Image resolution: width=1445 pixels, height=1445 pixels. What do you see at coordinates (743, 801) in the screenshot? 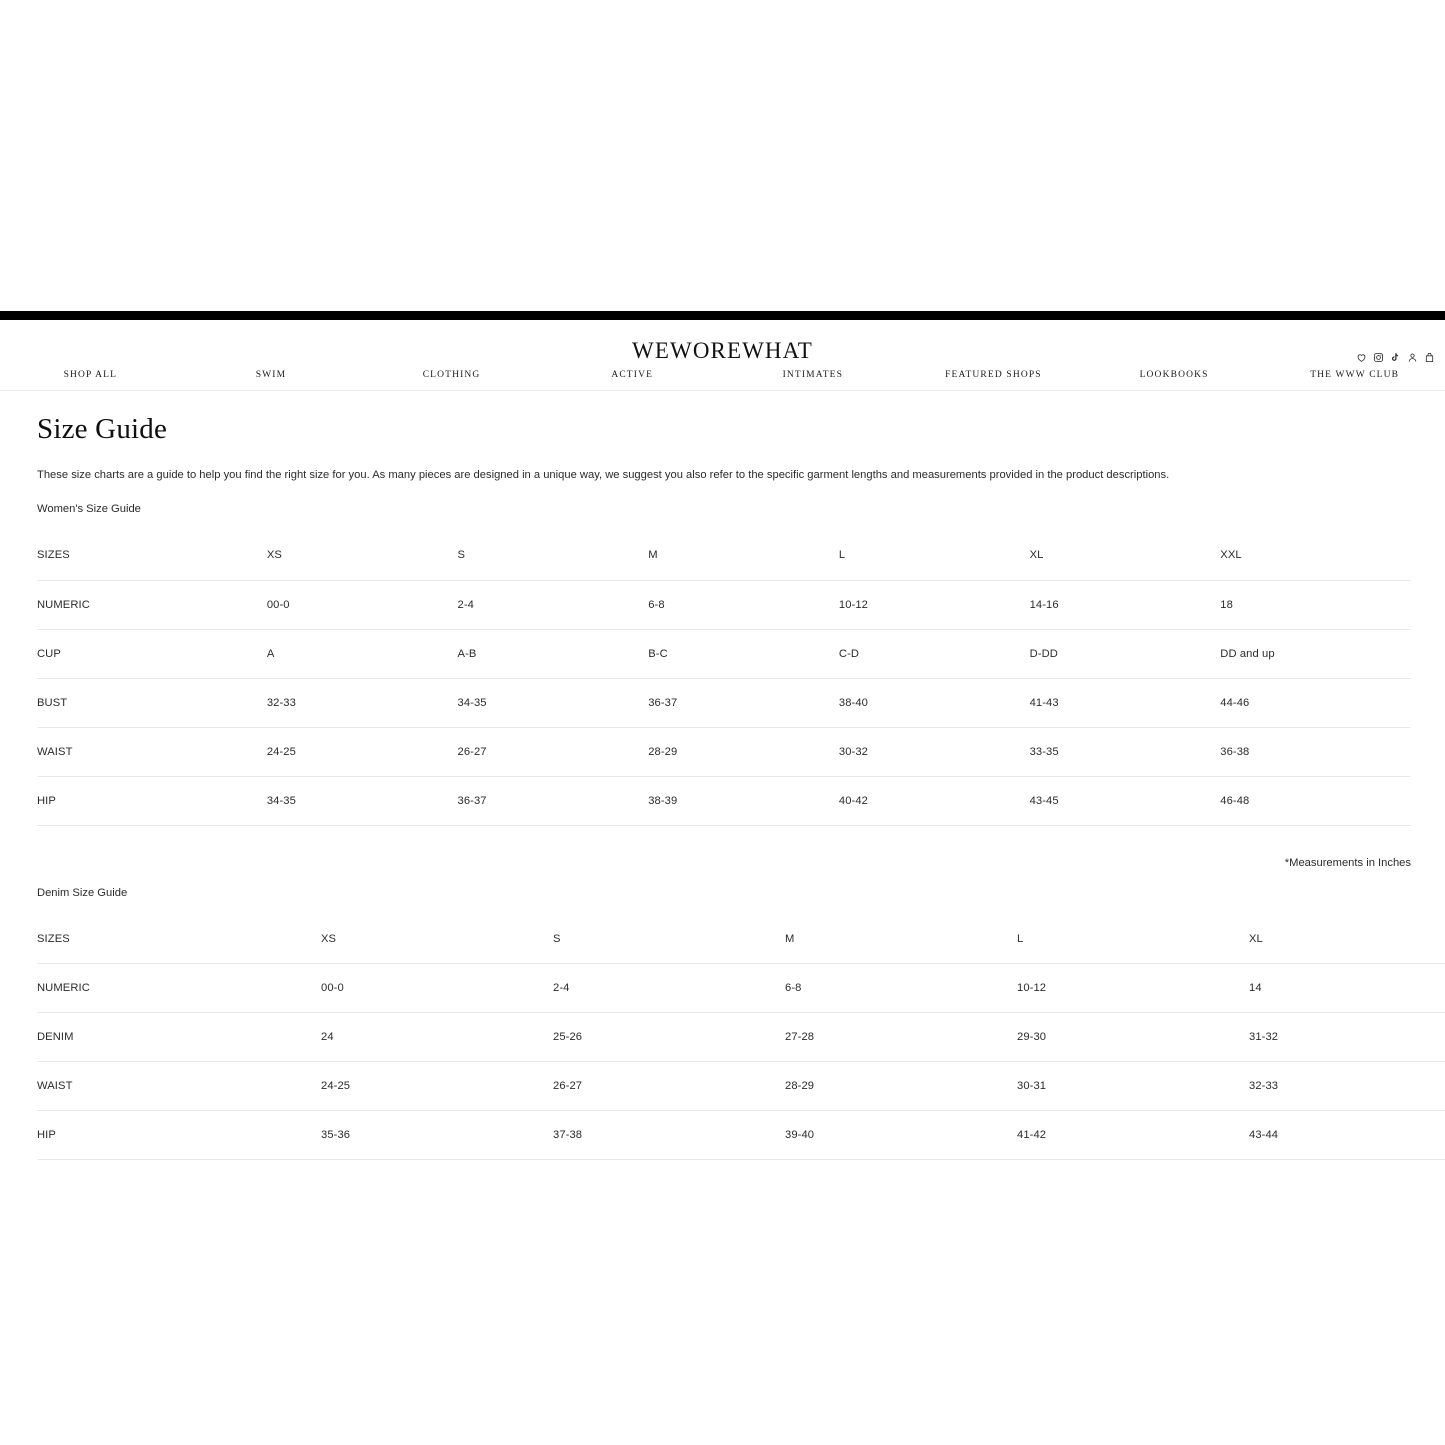
I see `cell: 38-39` at bounding box center [743, 801].